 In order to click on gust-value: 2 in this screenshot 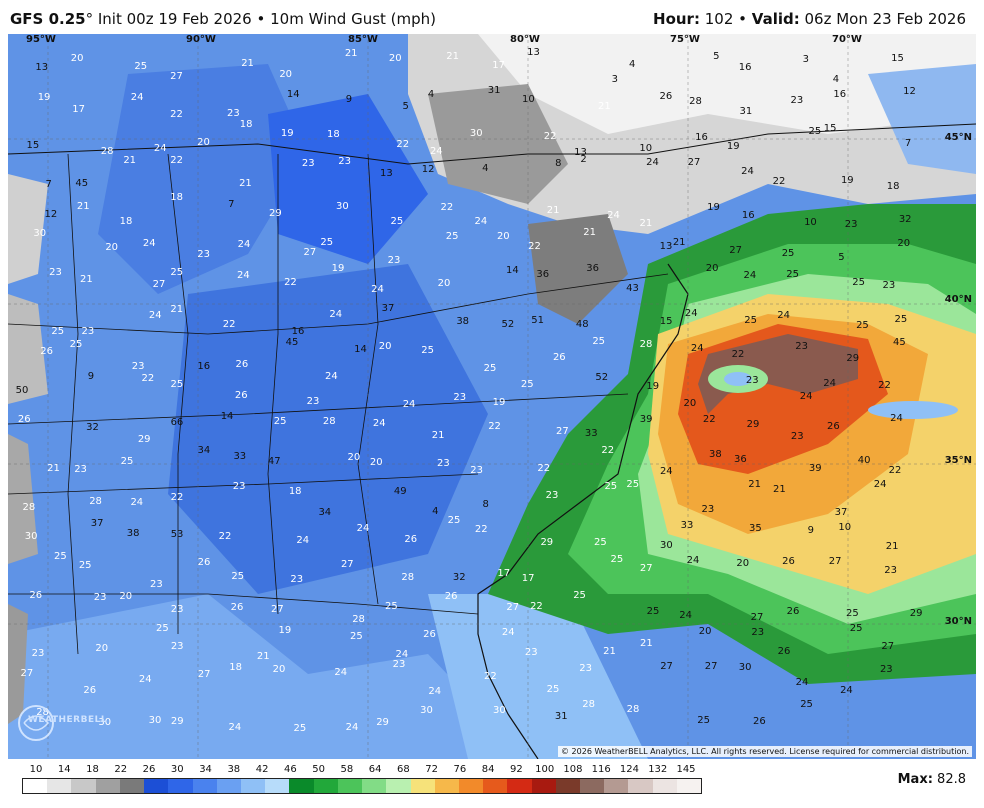, I will do `click(583, 160)`.